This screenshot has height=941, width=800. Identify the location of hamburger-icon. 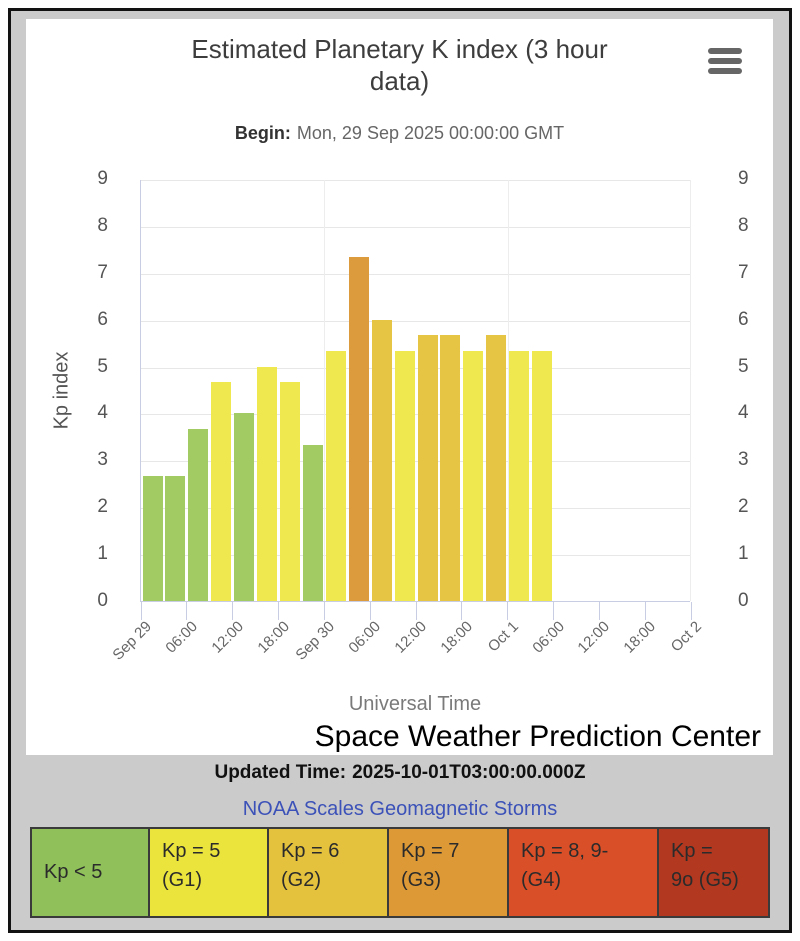
(725, 61).